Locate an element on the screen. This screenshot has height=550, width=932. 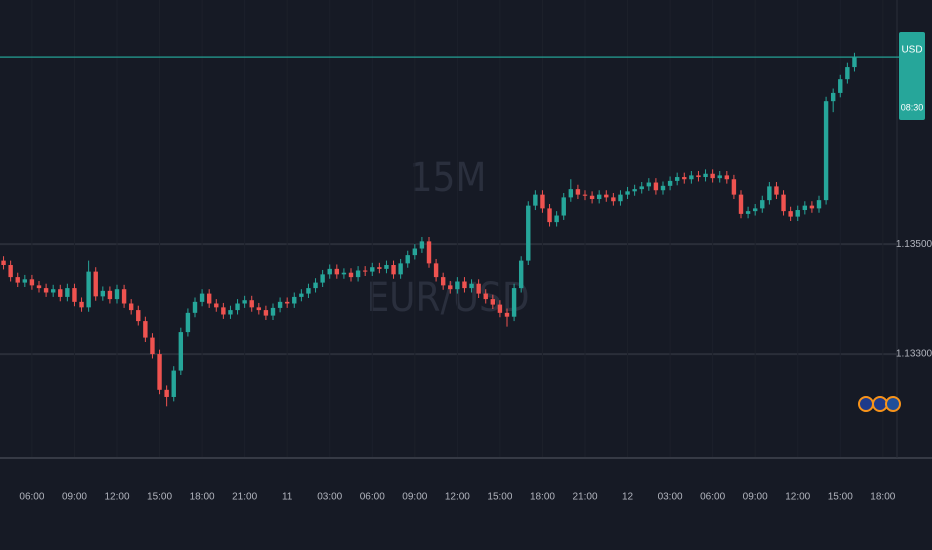
price-label-box is located at coordinates (912, 76).